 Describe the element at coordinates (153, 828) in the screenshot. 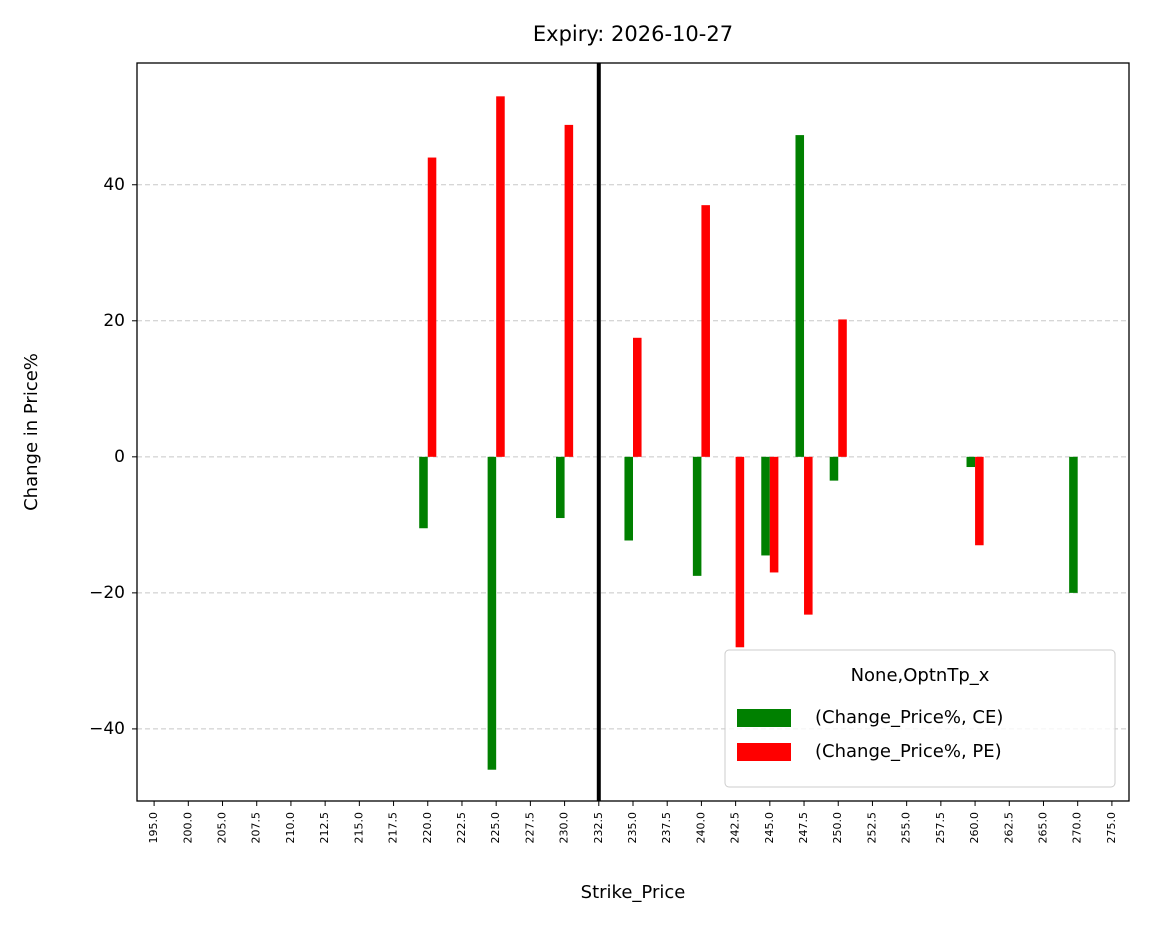

I see `x-tick-label: 195.0` at that location.